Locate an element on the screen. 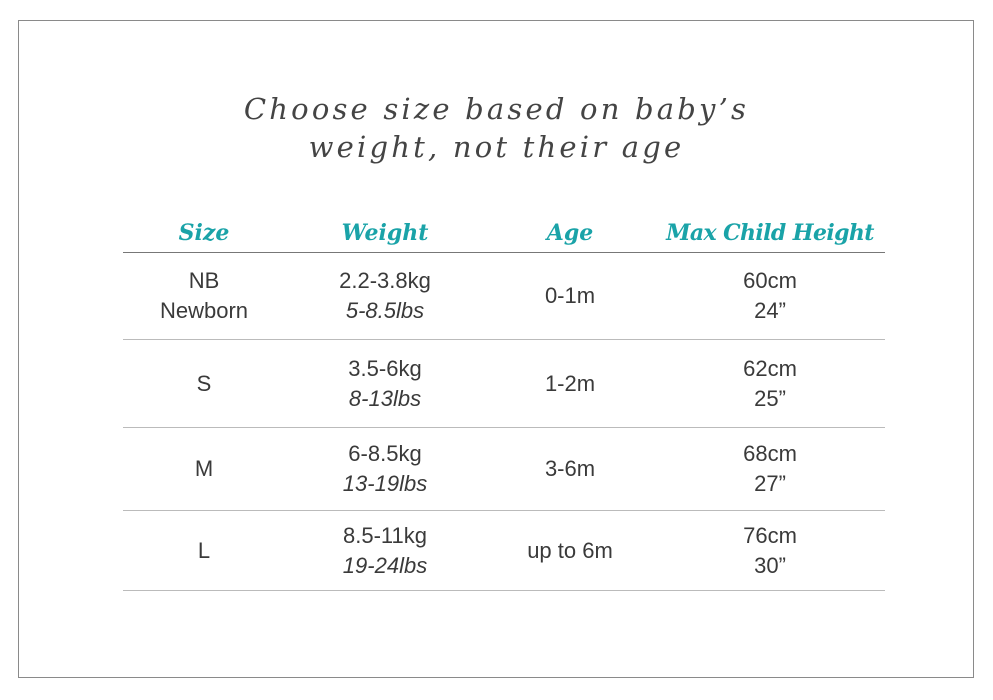 The height and width of the screenshot is (700, 993). table-row: S 3.5-6kg 8-13lbs 1-2m 62cm 25” is located at coordinates (504, 384).